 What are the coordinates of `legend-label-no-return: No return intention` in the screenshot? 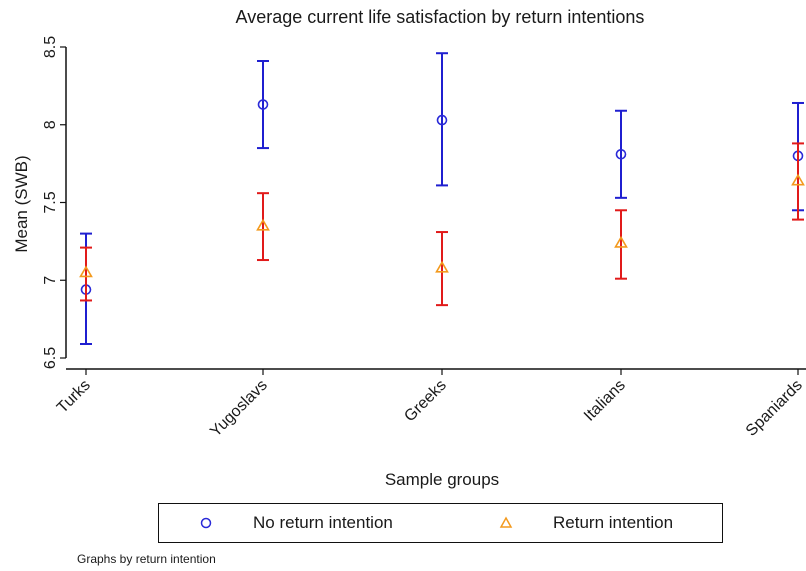 It's located at (323, 522).